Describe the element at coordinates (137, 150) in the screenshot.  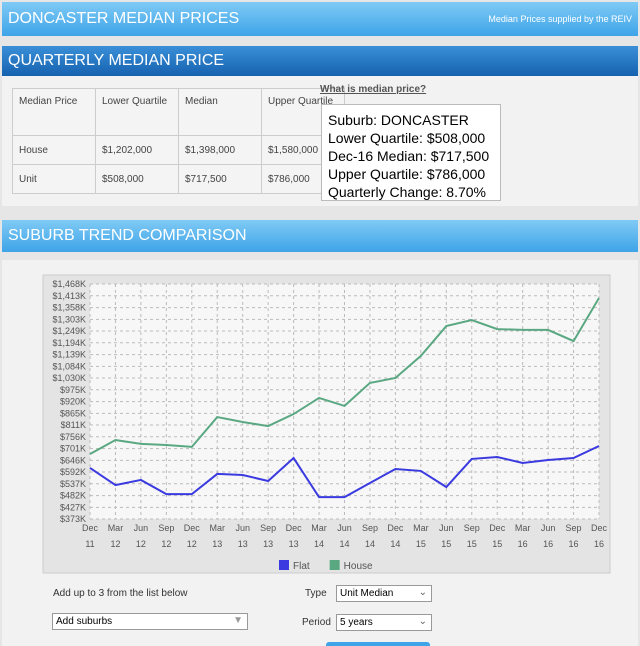
I see `cell: $1,202,000` at that location.